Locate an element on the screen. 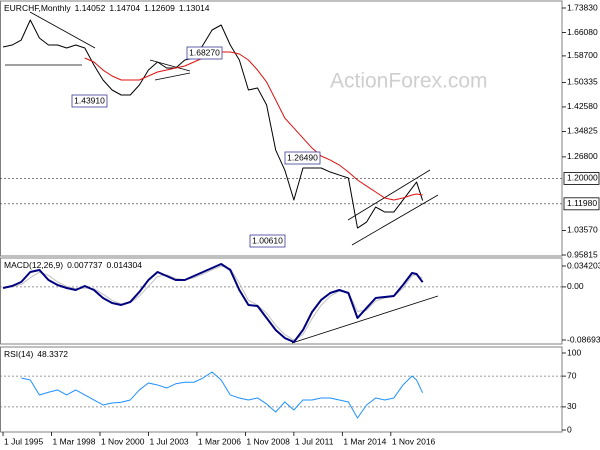 The image size is (600, 450). y-tick-label: 30 is located at coordinates (572, 406).